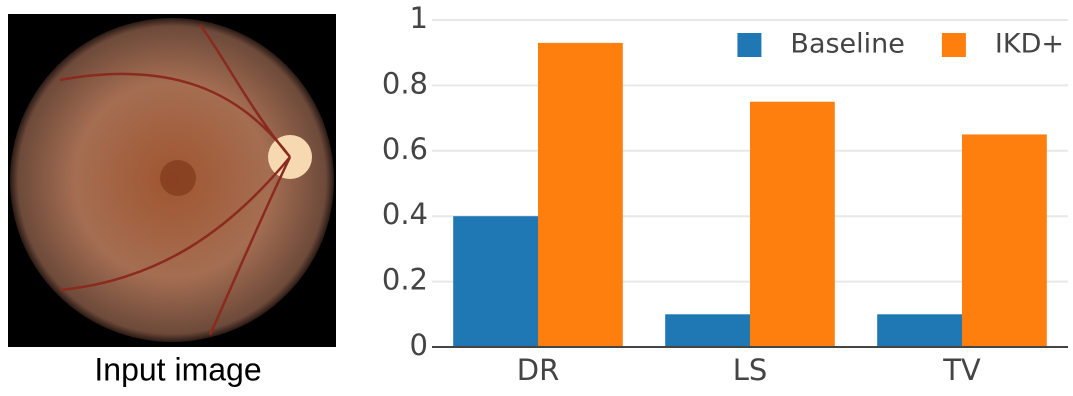  What do you see at coordinates (419, 345) in the screenshot?
I see `y-tick-label: 0` at bounding box center [419, 345].